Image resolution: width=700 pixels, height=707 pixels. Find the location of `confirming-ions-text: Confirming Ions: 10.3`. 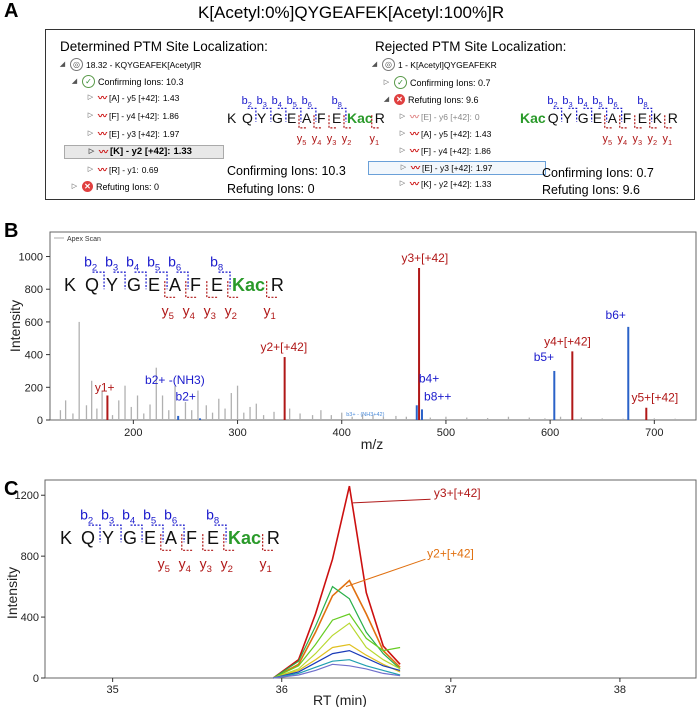

confirming-ions-text: Confirming Ions: 10.3 is located at coordinates (286, 171).